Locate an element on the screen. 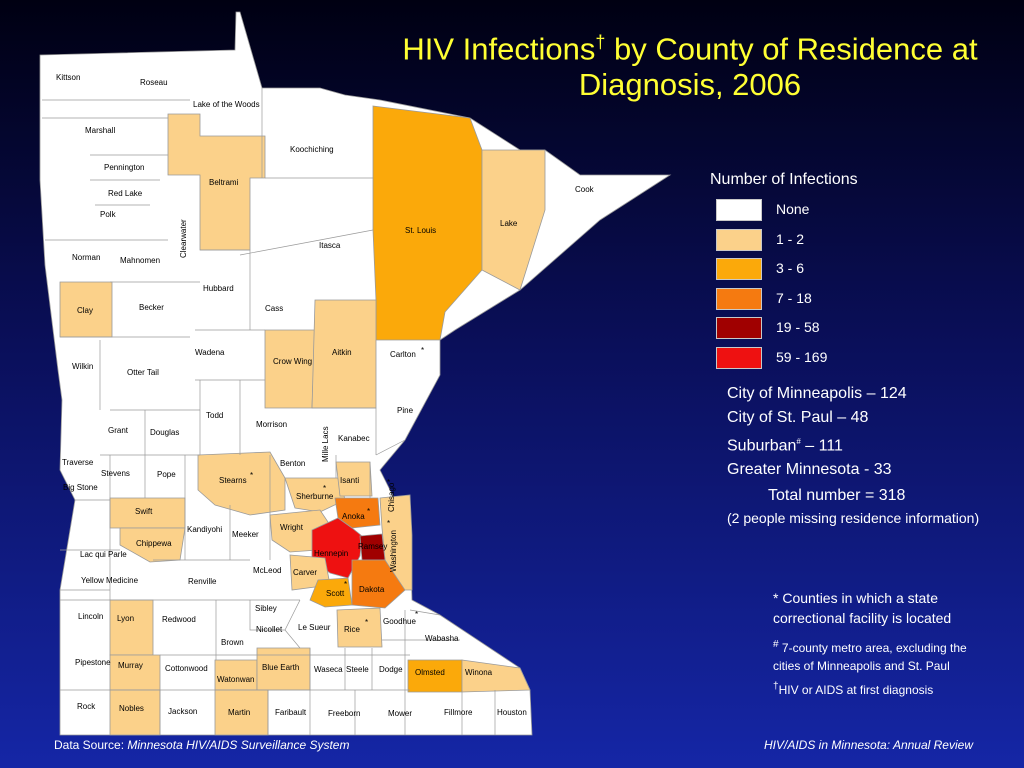  county-label-polk: Polk is located at coordinates (108, 214).